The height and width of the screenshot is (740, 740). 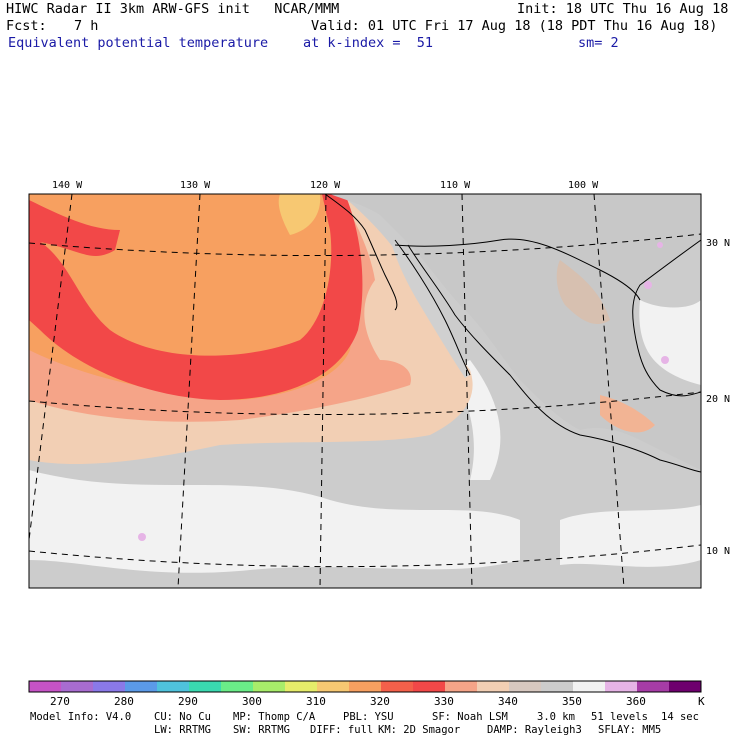 What do you see at coordinates (380, 701) in the screenshot?
I see `colorbar-label: 320` at bounding box center [380, 701].